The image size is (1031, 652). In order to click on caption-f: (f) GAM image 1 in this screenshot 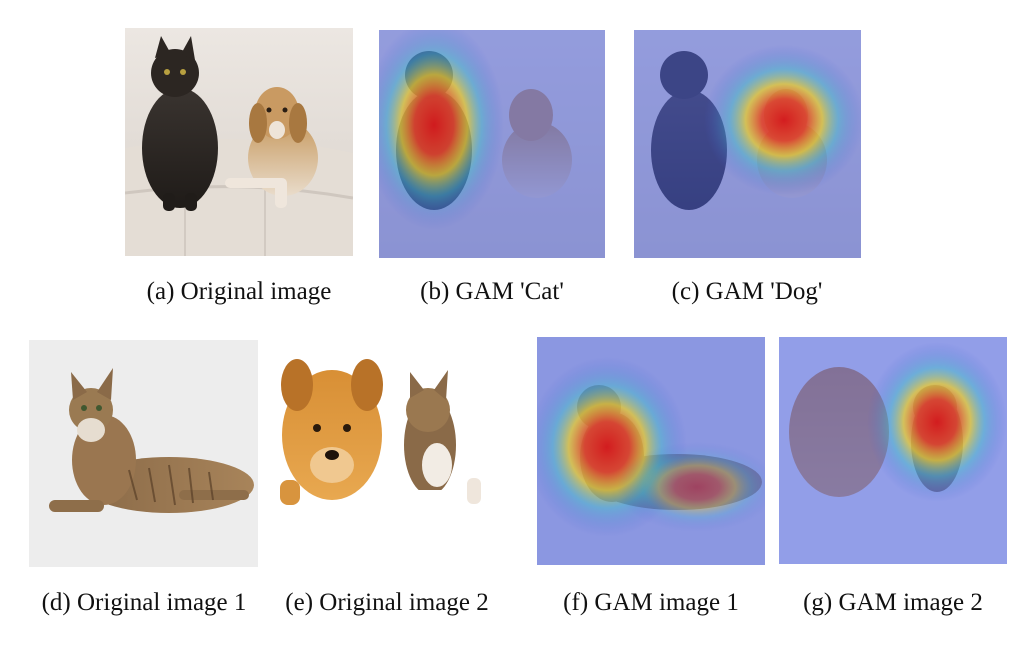, I will do `click(651, 602)`.